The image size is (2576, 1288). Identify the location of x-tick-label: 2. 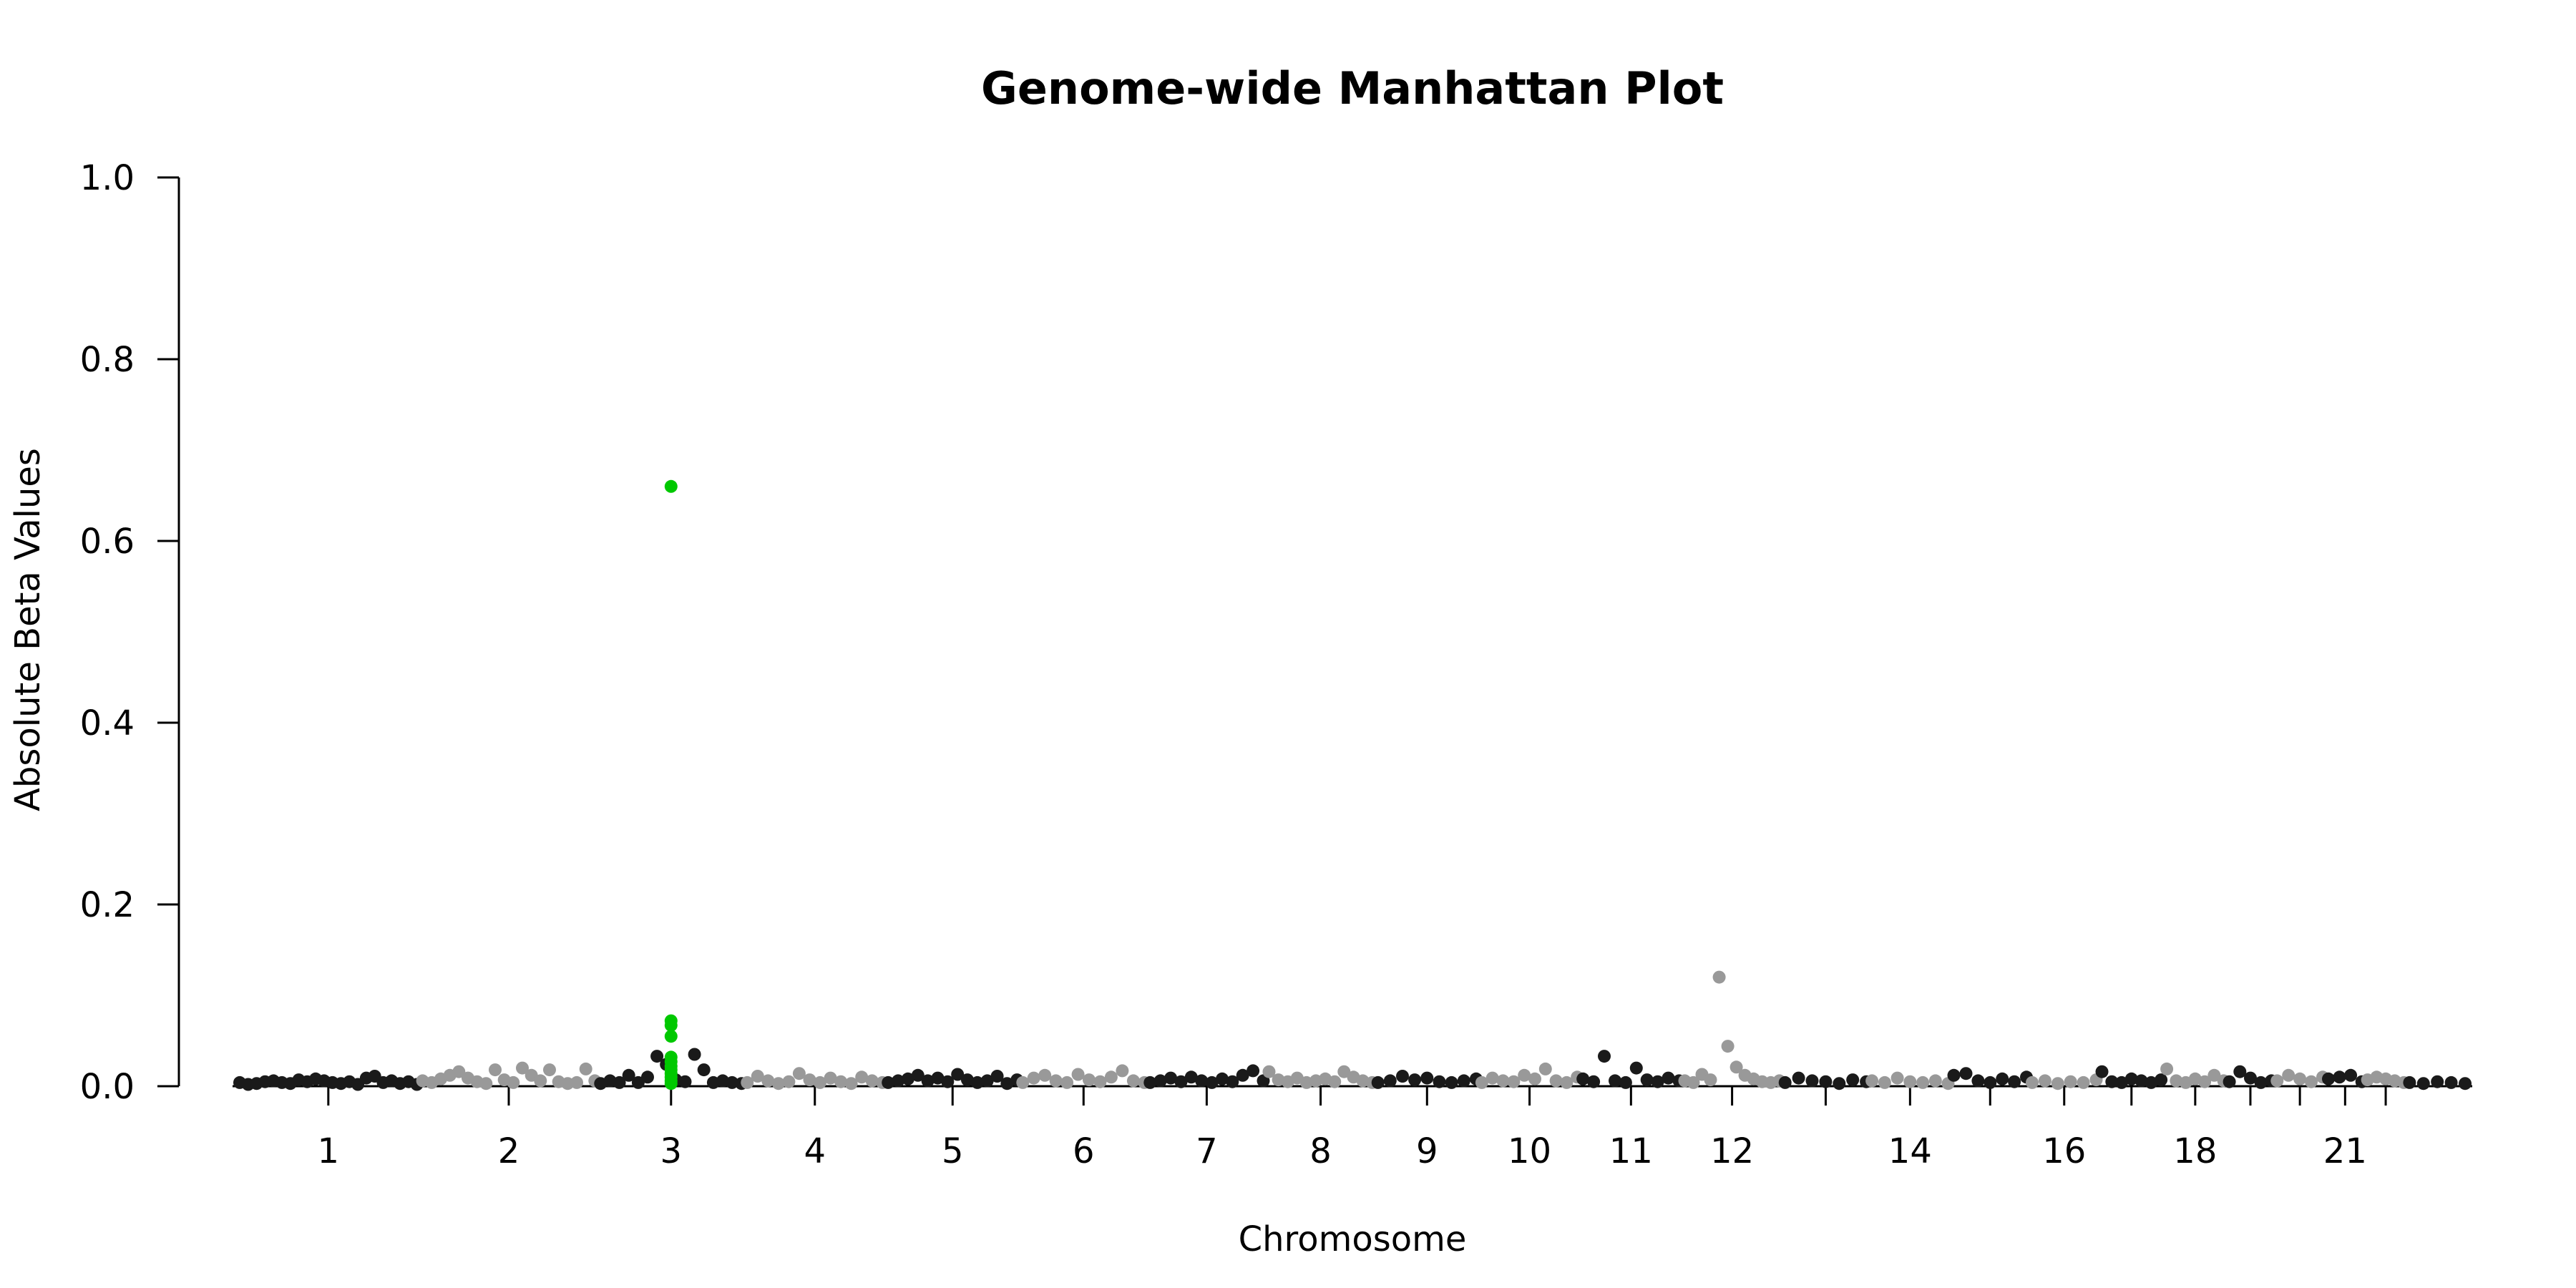
(509, 1151).